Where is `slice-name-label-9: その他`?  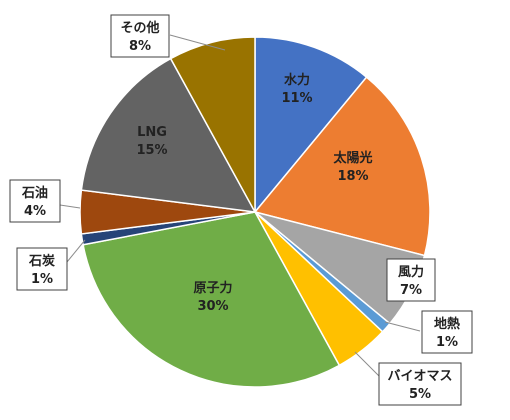
slice-name-label-9: その他 is located at coordinates (139, 28).